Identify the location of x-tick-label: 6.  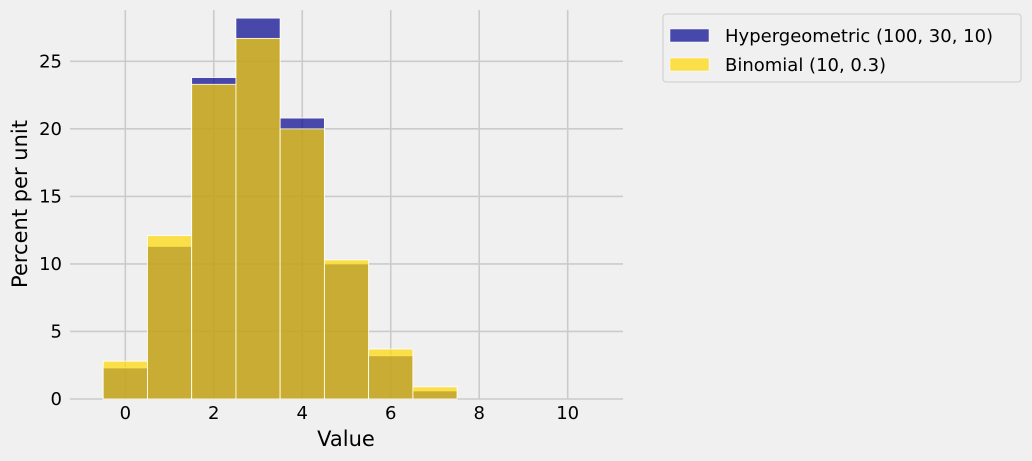
(390, 413).